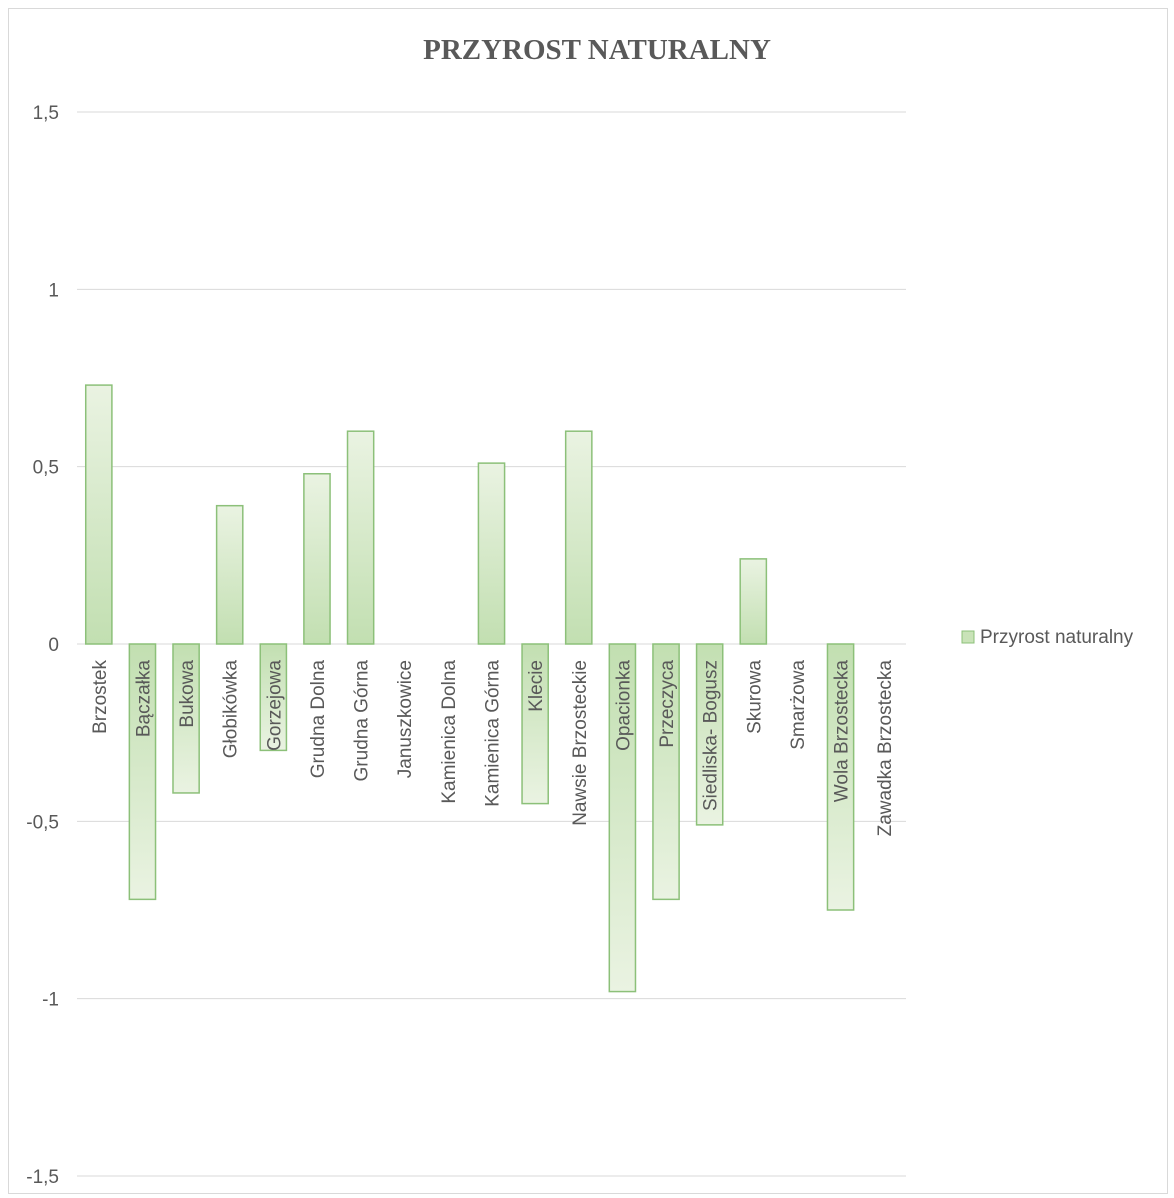 This screenshot has height=1198, width=1174. I want to click on chart-title: PRZYROST NATURALNY, so click(597, 50).